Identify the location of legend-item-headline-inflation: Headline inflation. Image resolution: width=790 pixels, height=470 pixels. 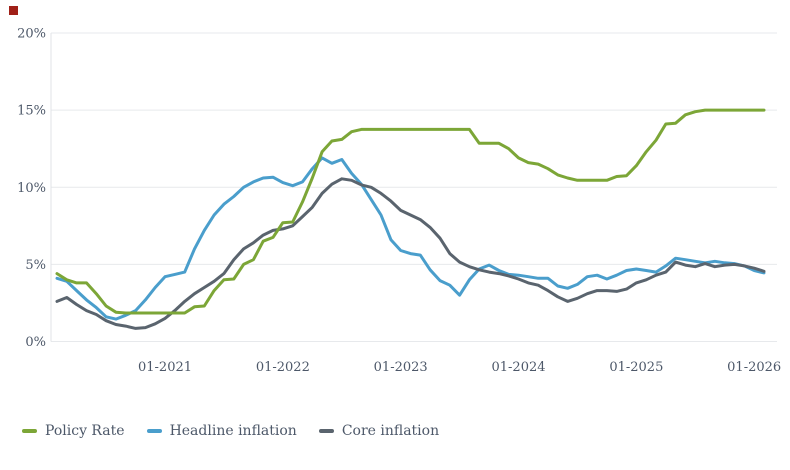
(221, 431).